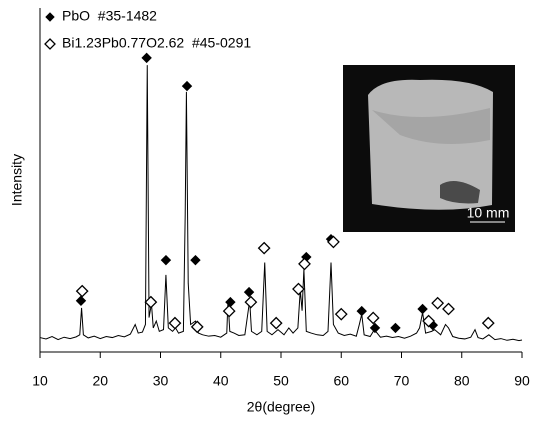  What do you see at coordinates (161, 381) in the screenshot?
I see `x-tick-label: 30` at bounding box center [161, 381].